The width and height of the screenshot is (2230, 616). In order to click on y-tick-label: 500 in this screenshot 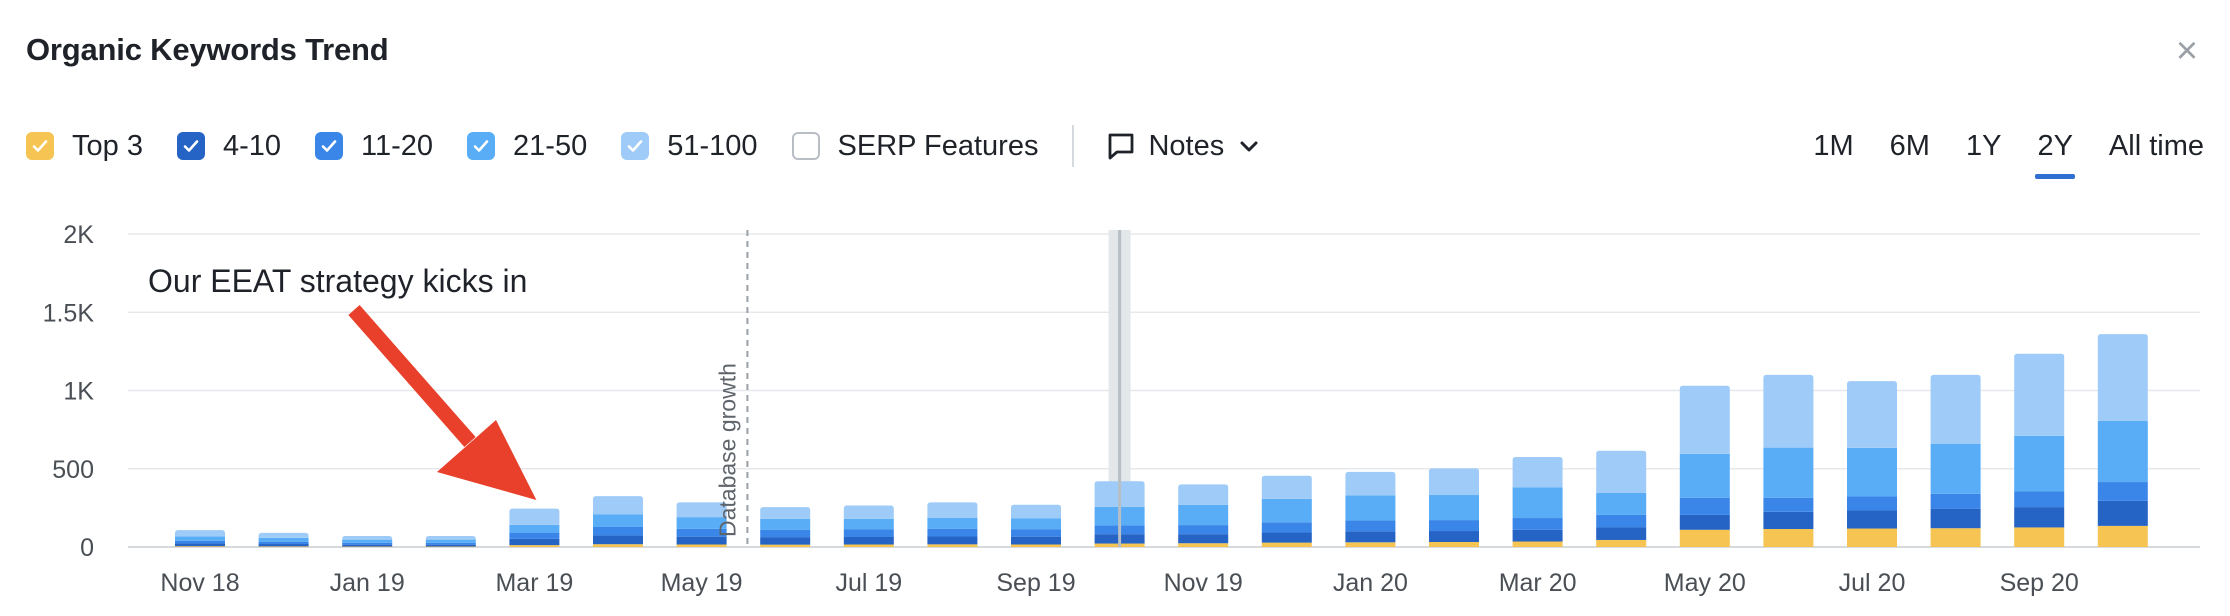, I will do `click(73, 470)`.